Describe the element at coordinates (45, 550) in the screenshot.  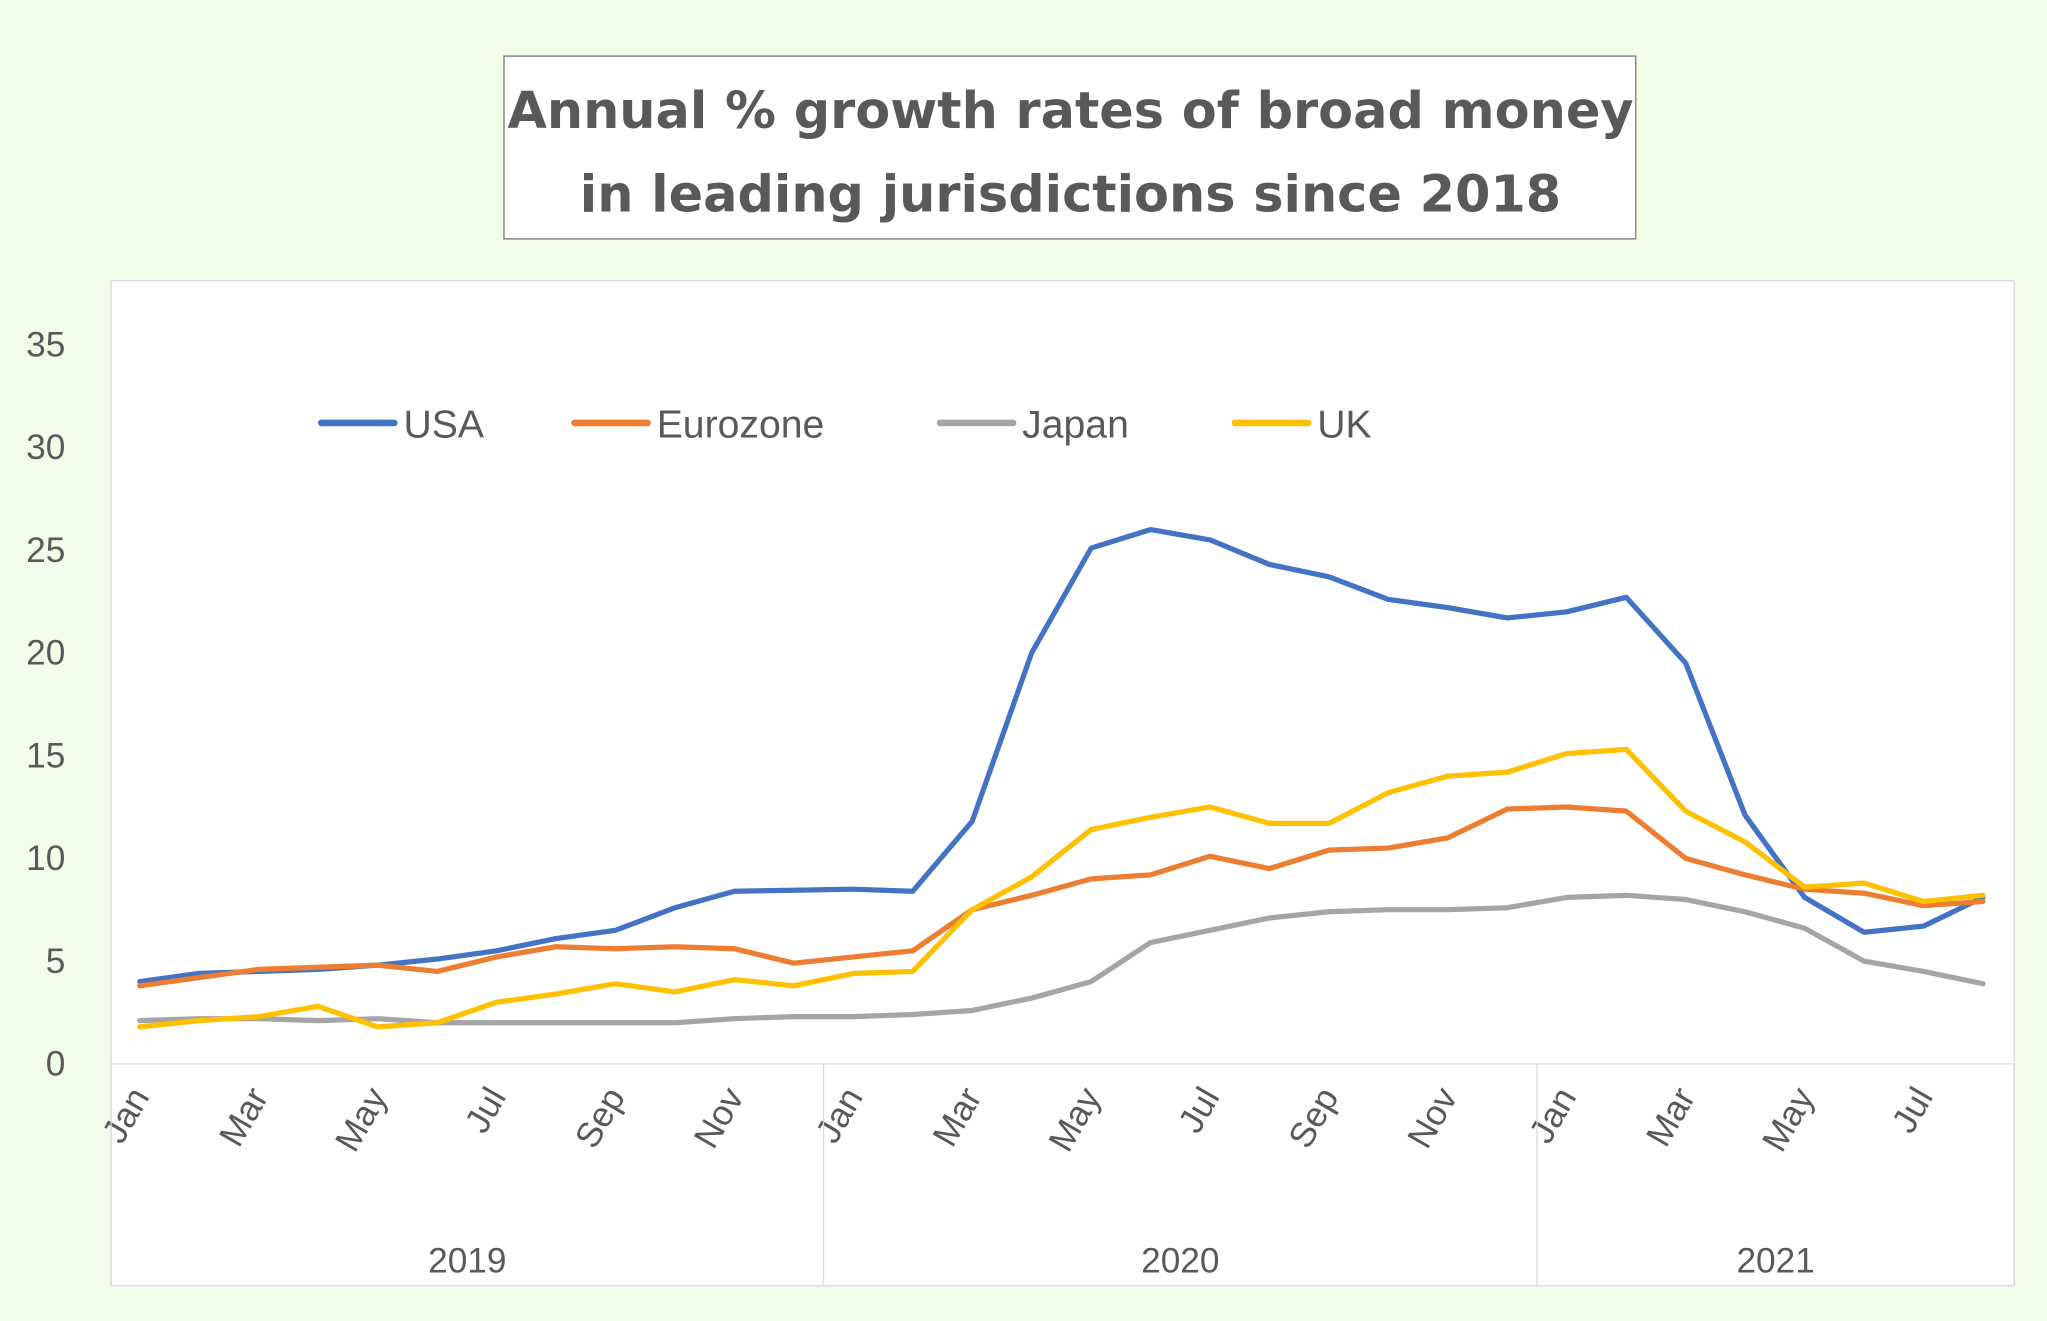
I see `y-tick-label: 25` at that location.